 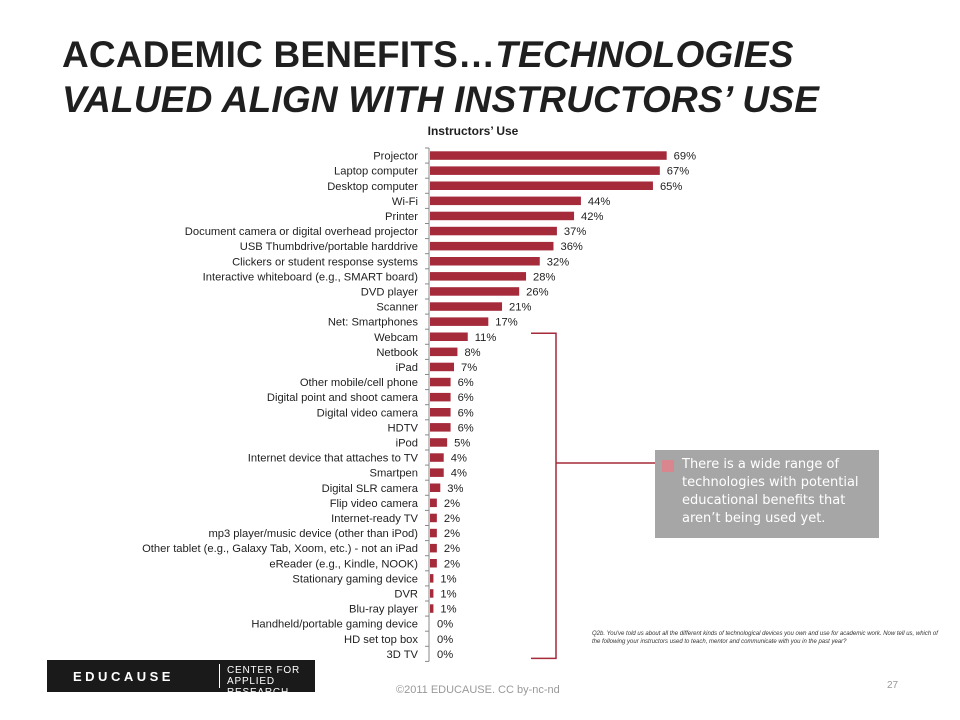 I want to click on category-label: Net: Smartphones, so click(x=373, y=323).